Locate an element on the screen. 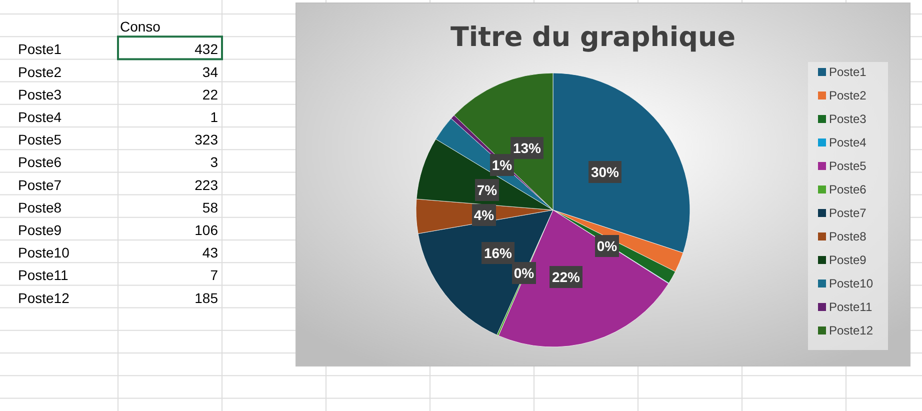  data-label: 58 is located at coordinates (210, 207).